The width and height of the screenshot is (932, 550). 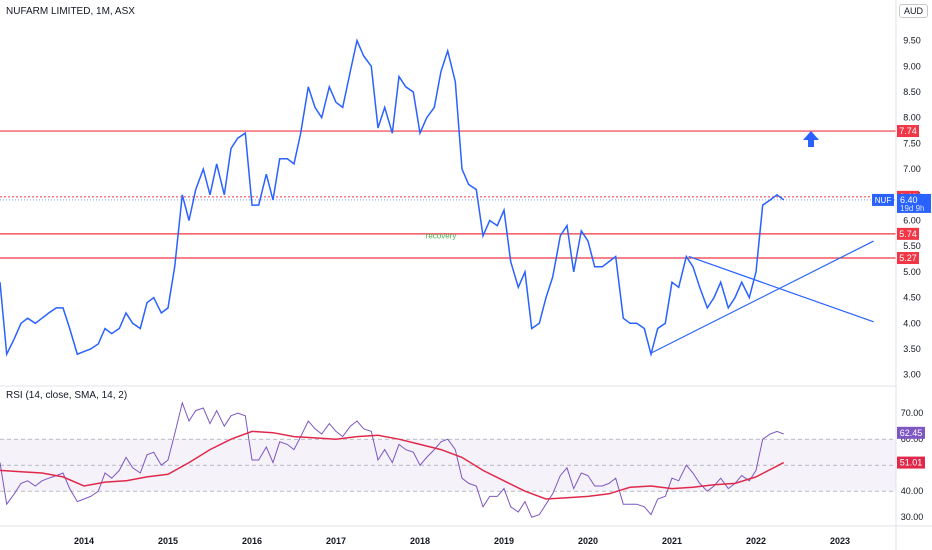 What do you see at coordinates (811, 139) in the screenshot?
I see `up-arrow-icon` at bounding box center [811, 139].